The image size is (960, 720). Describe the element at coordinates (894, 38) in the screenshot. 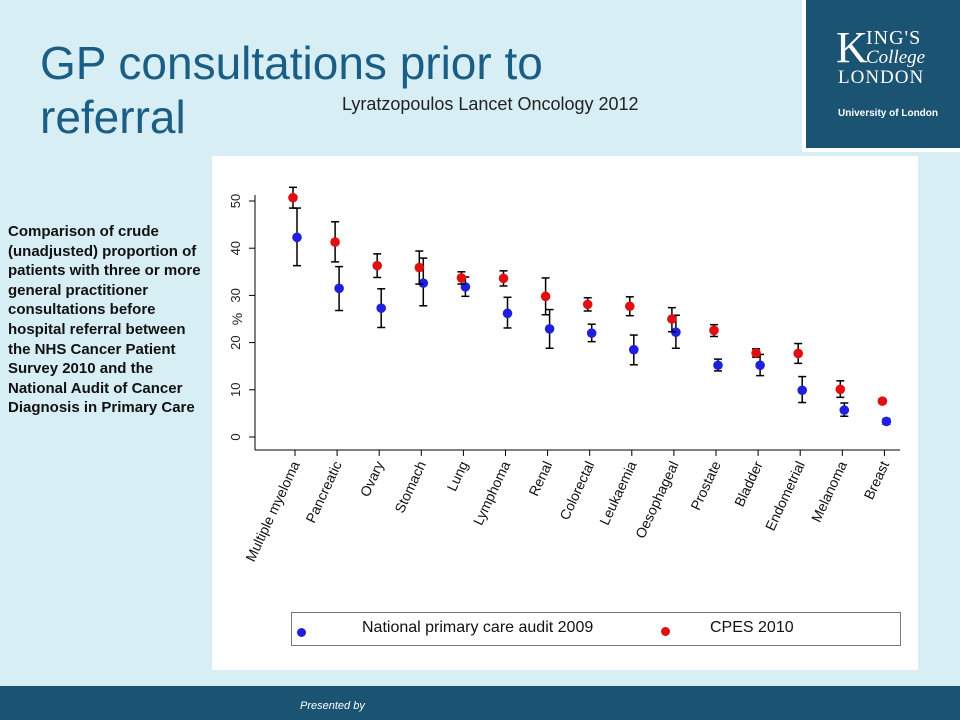

I see `logo-ings: ING'S` at that location.